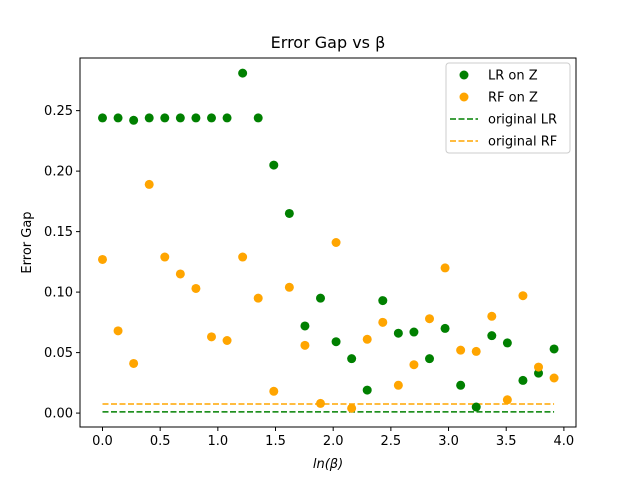  What do you see at coordinates (513, 98) in the screenshot?
I see `legend-label: RF on Z` at bounding box center [513, 98].